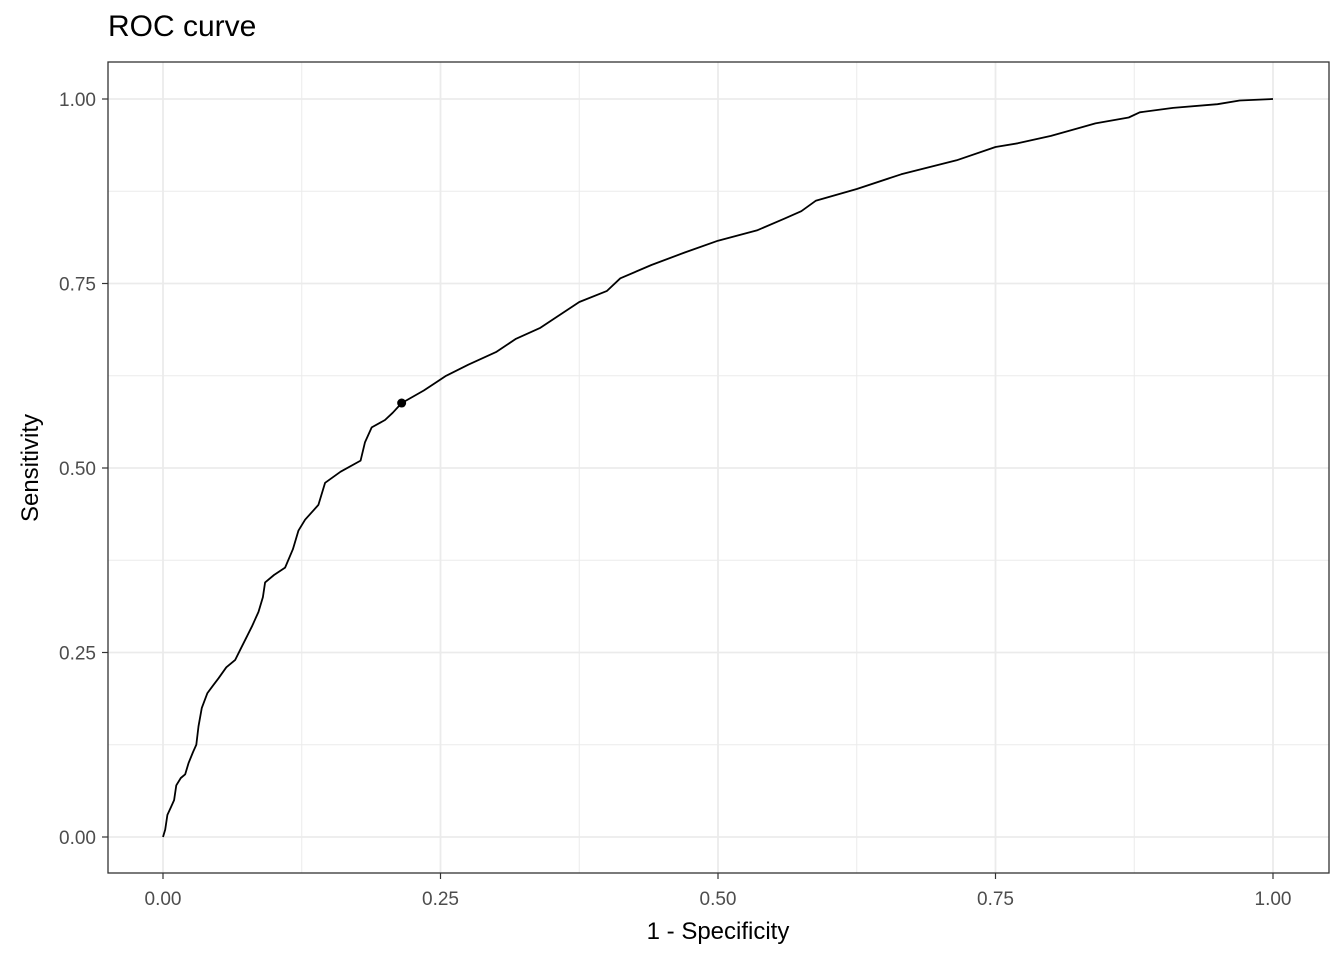 The width and height of the screenshot is (1344, 960). Describe the element at coordinates (77, 654) in the screenshot. I see `y-tick-label: 0.25` at that location.